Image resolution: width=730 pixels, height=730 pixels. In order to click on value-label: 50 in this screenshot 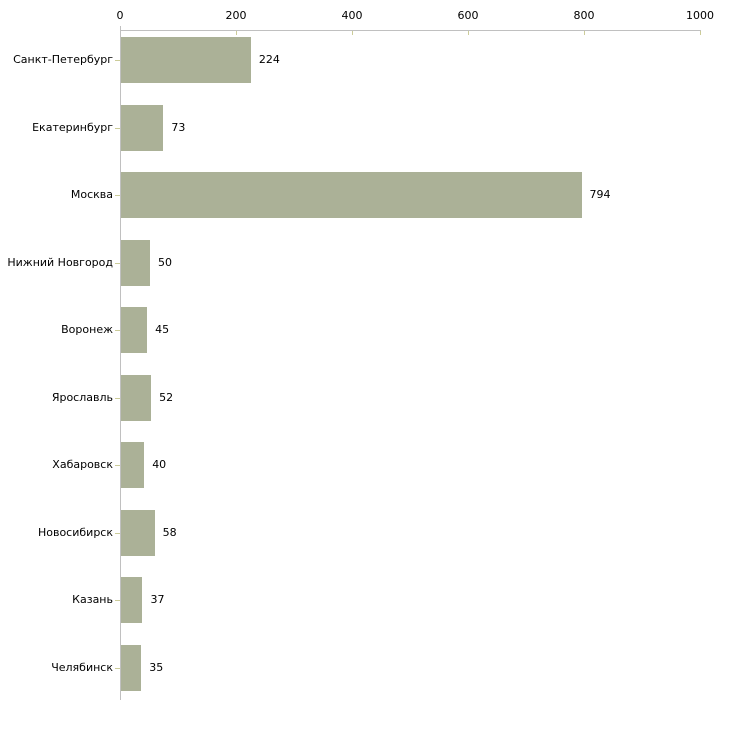, I will do `click(165, 262)`.